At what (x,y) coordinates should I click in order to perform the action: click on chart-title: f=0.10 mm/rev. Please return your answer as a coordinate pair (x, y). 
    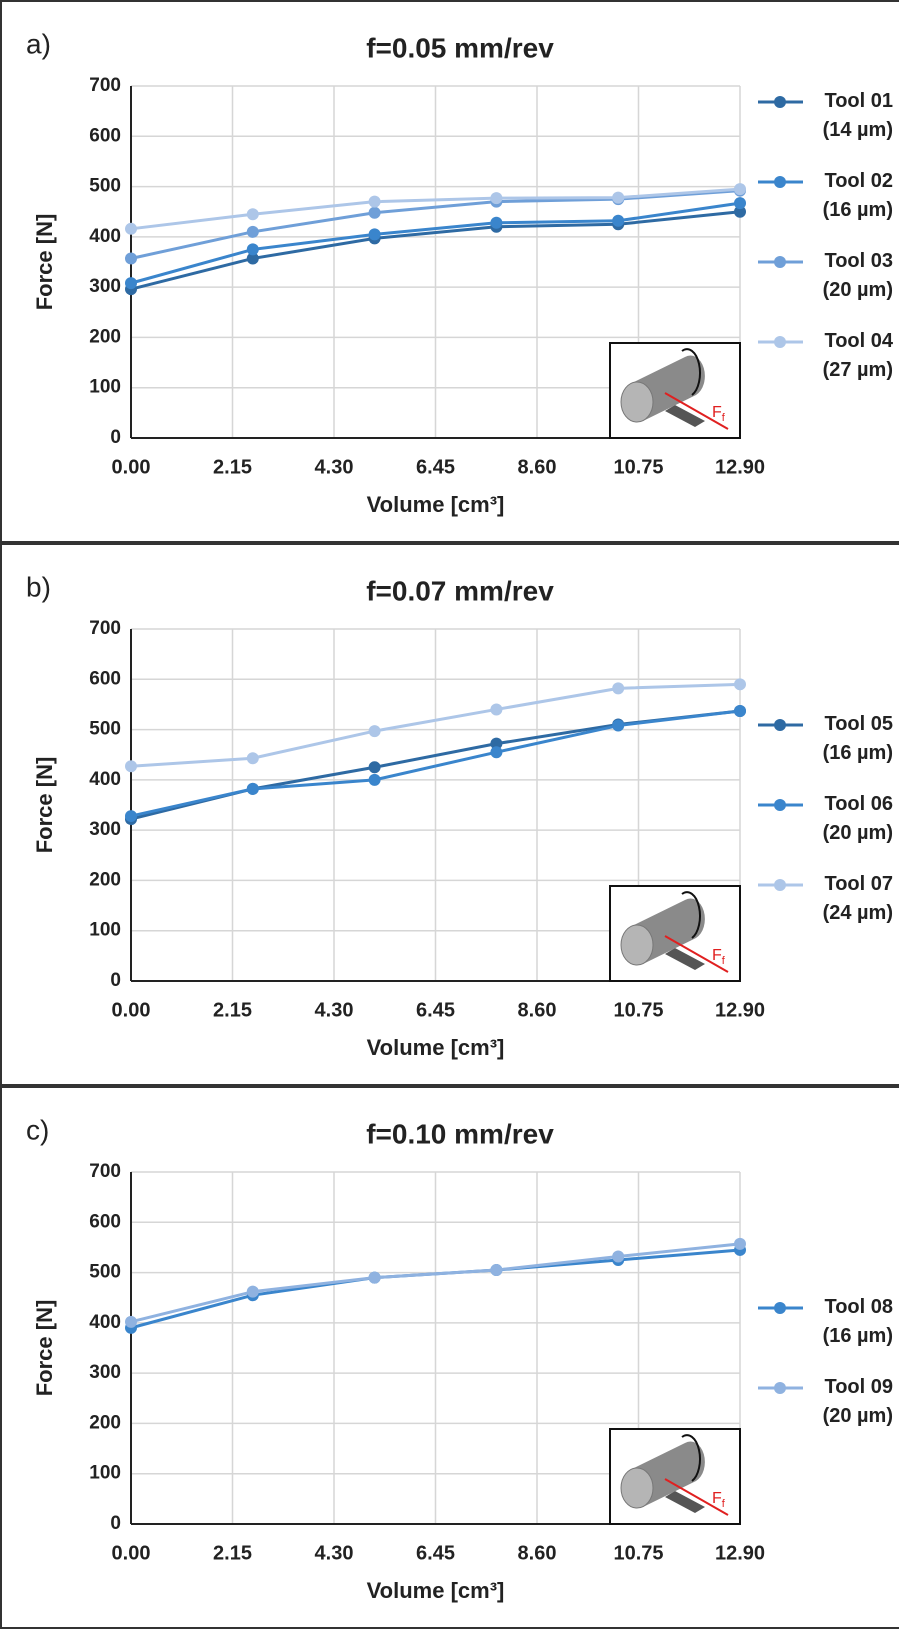
    Looking at the image, I should click on (460, 1133).